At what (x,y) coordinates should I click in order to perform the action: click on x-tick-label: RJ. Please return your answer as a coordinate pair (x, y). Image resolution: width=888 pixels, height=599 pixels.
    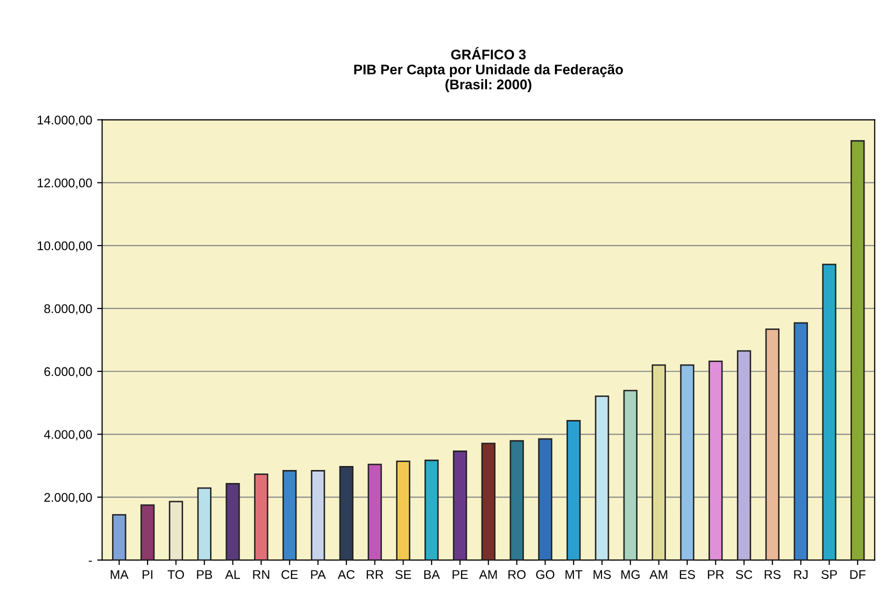
    Looking at the image, I should click on (801, 574).